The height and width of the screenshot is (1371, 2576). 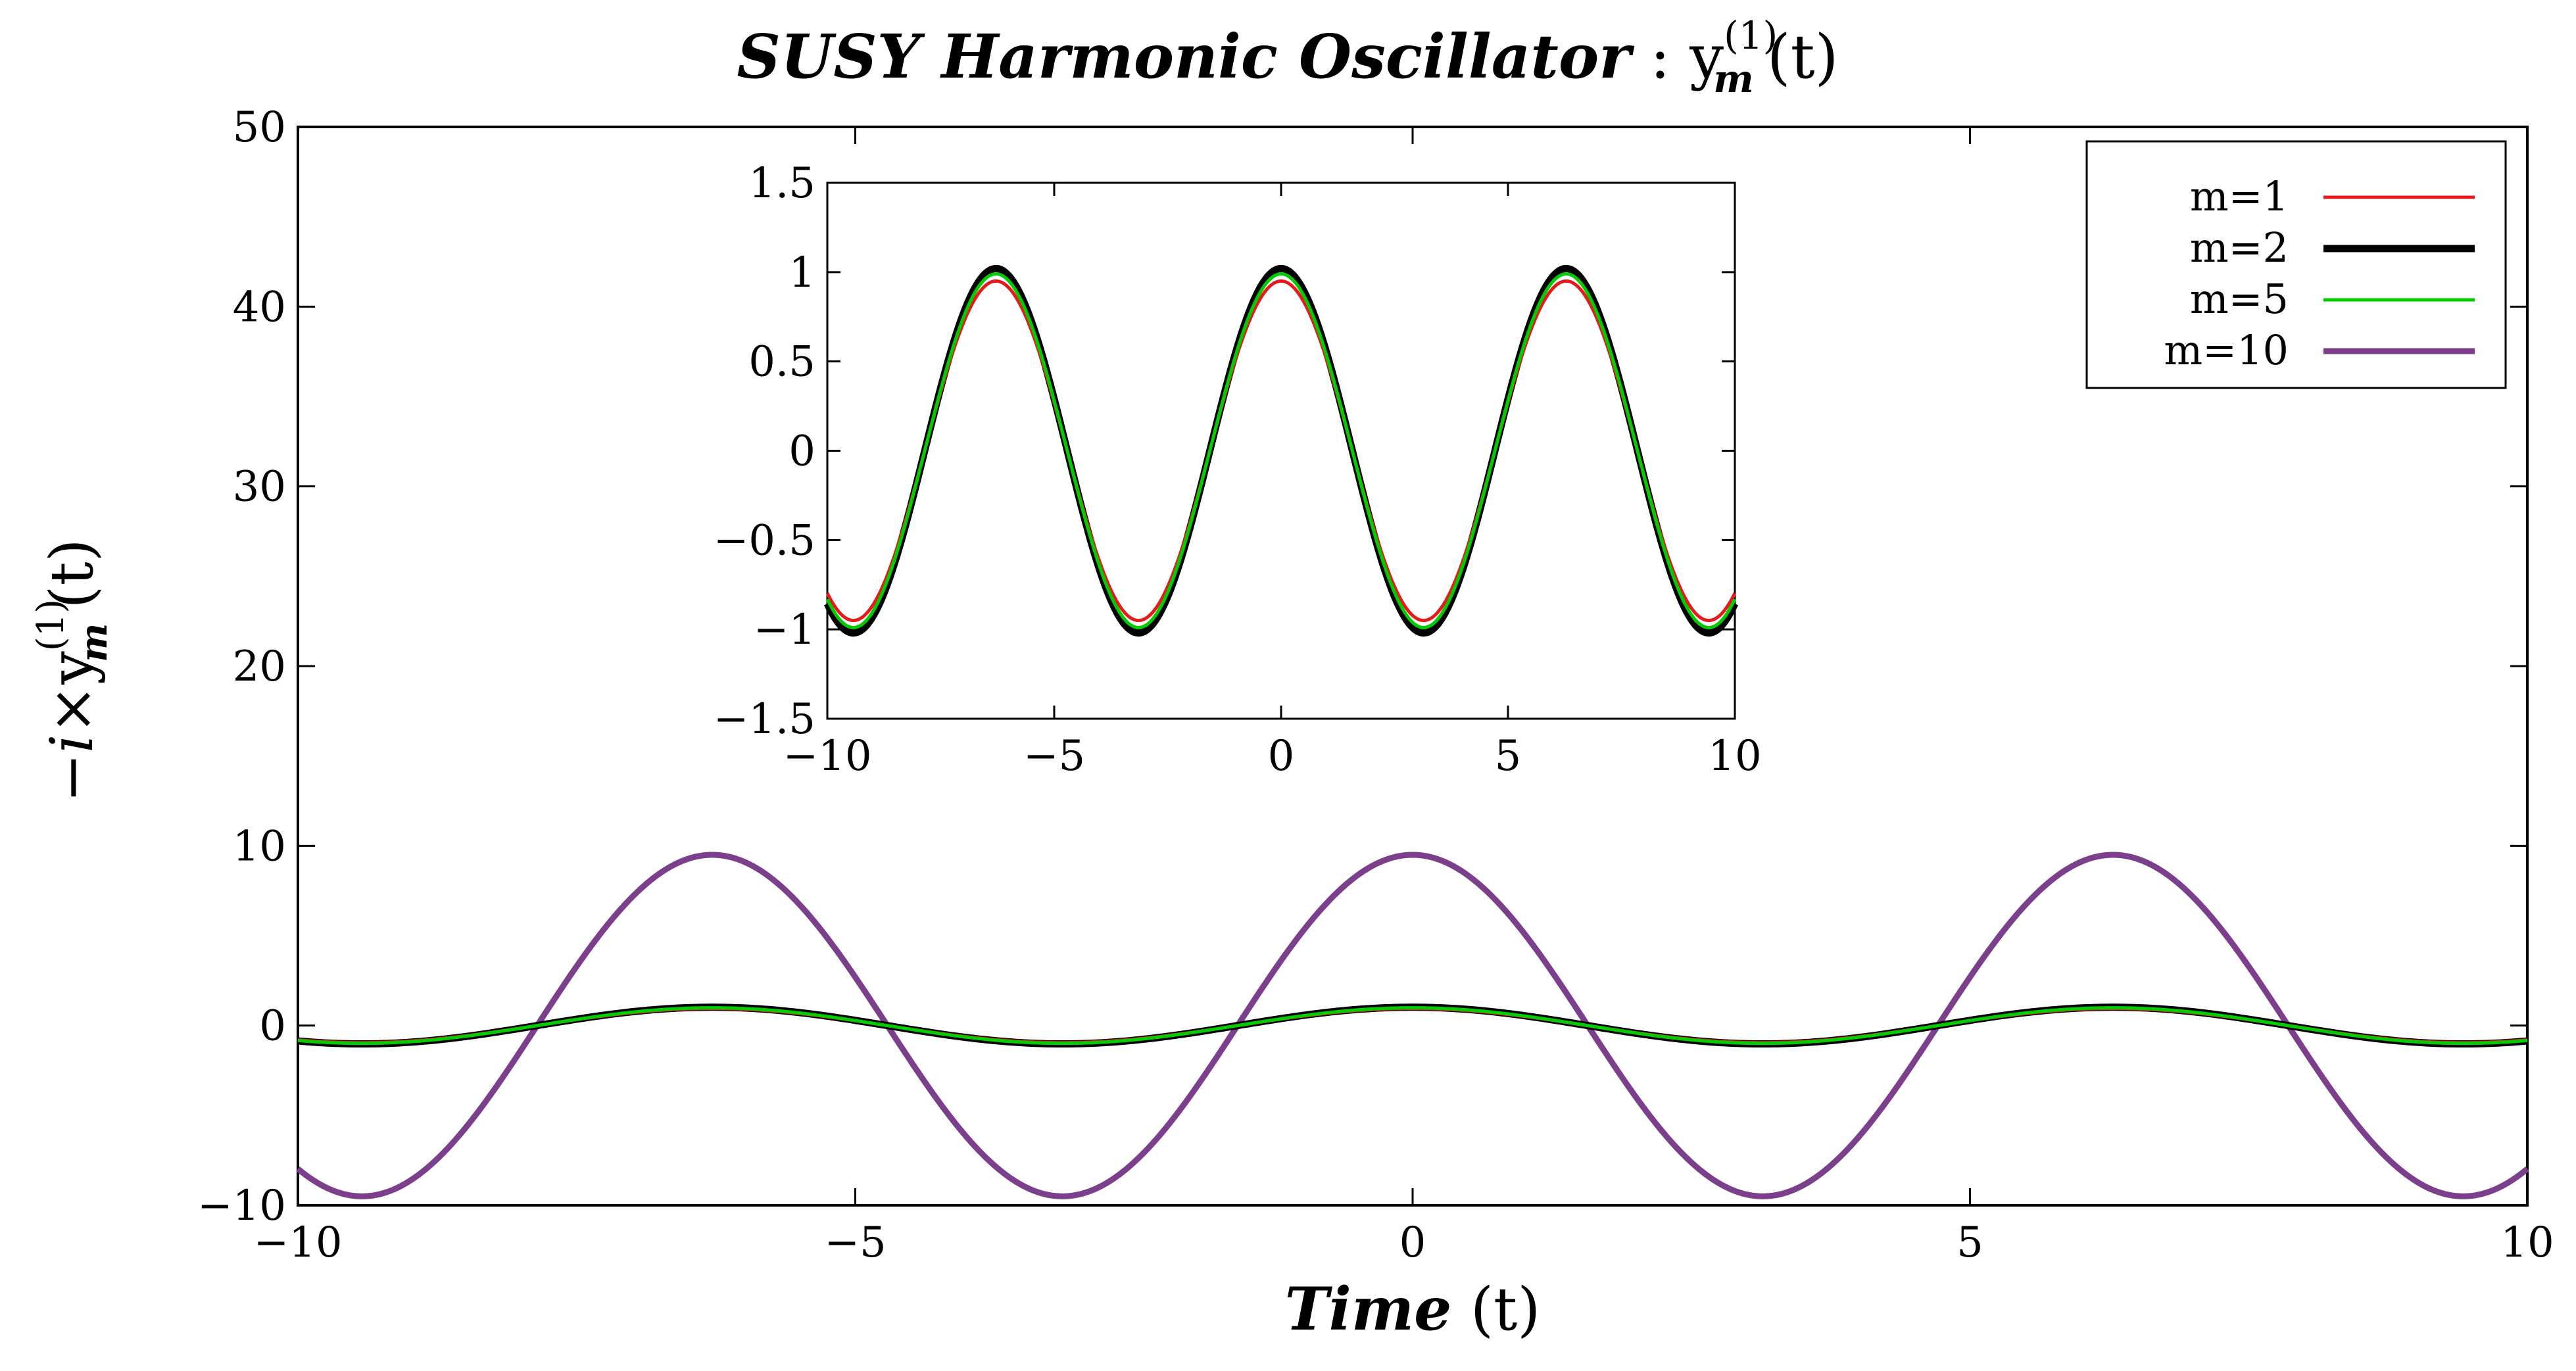 I want to click on y-label-tail: (t), so click(x=72, y=573).